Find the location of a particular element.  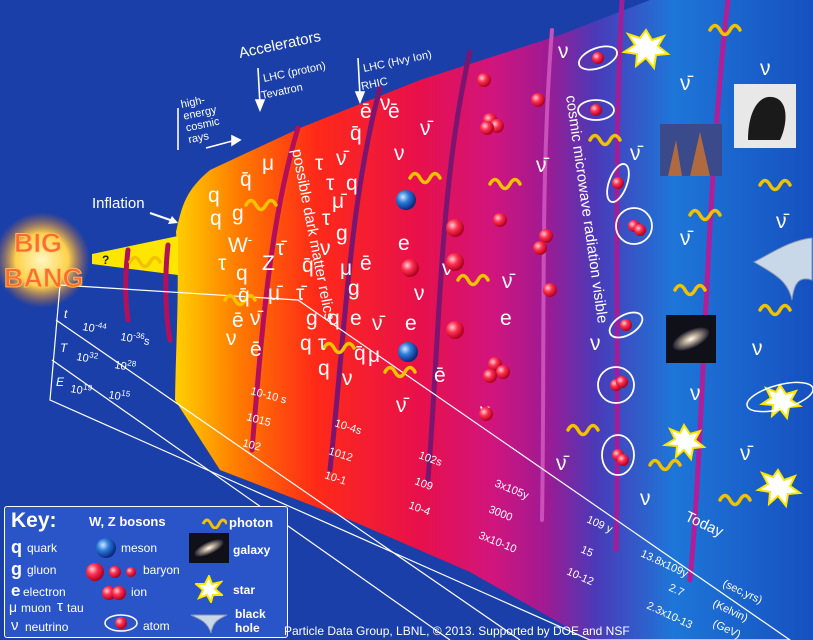

svg-text: Z is located at coordinates (268, 263).